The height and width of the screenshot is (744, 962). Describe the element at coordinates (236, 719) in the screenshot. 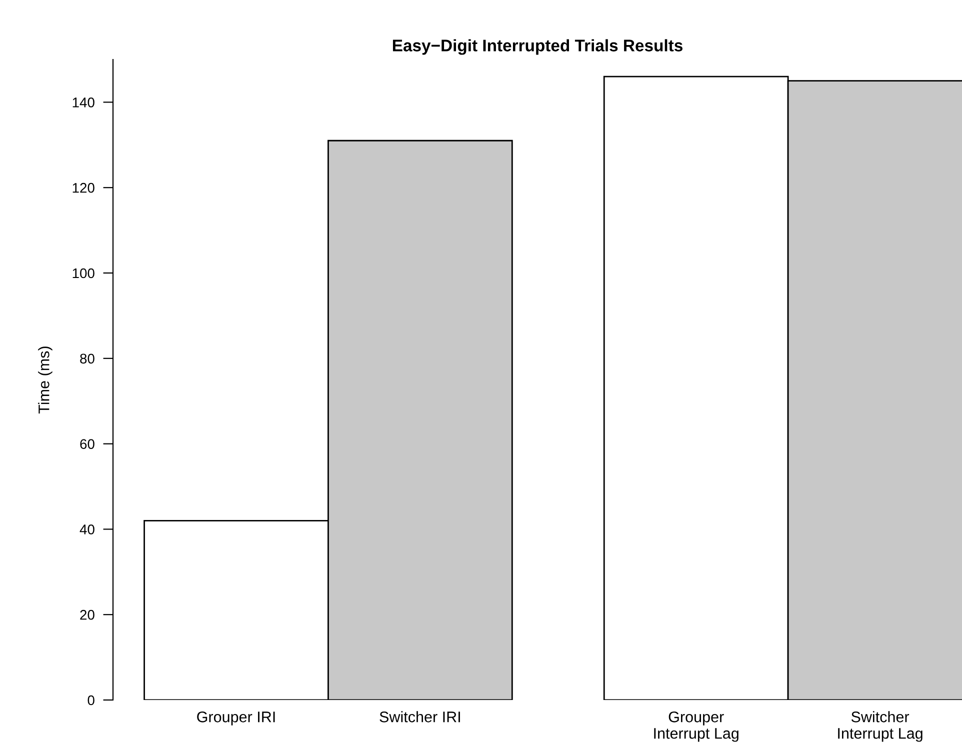

I see `x-tick-label: Grouper IRI` at that location.